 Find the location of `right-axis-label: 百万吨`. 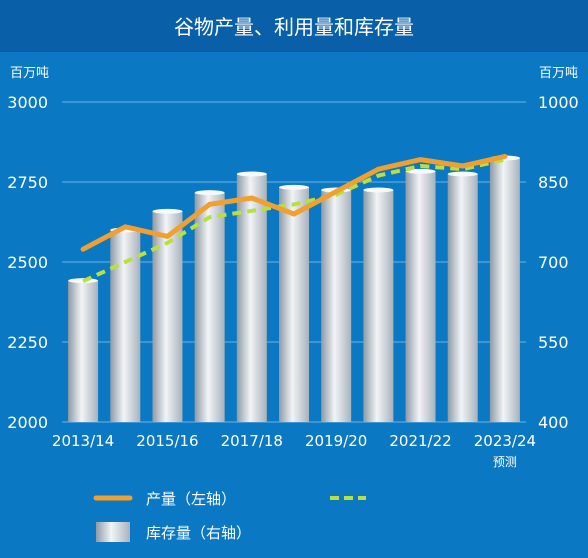

right-axis-label: 百万吨 is located at coordinates (558, 73).